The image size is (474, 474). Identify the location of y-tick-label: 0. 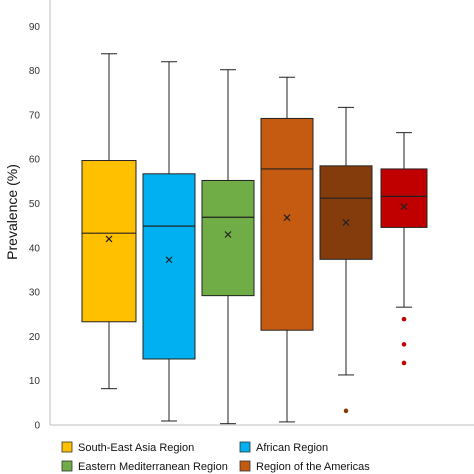
(37, 426).